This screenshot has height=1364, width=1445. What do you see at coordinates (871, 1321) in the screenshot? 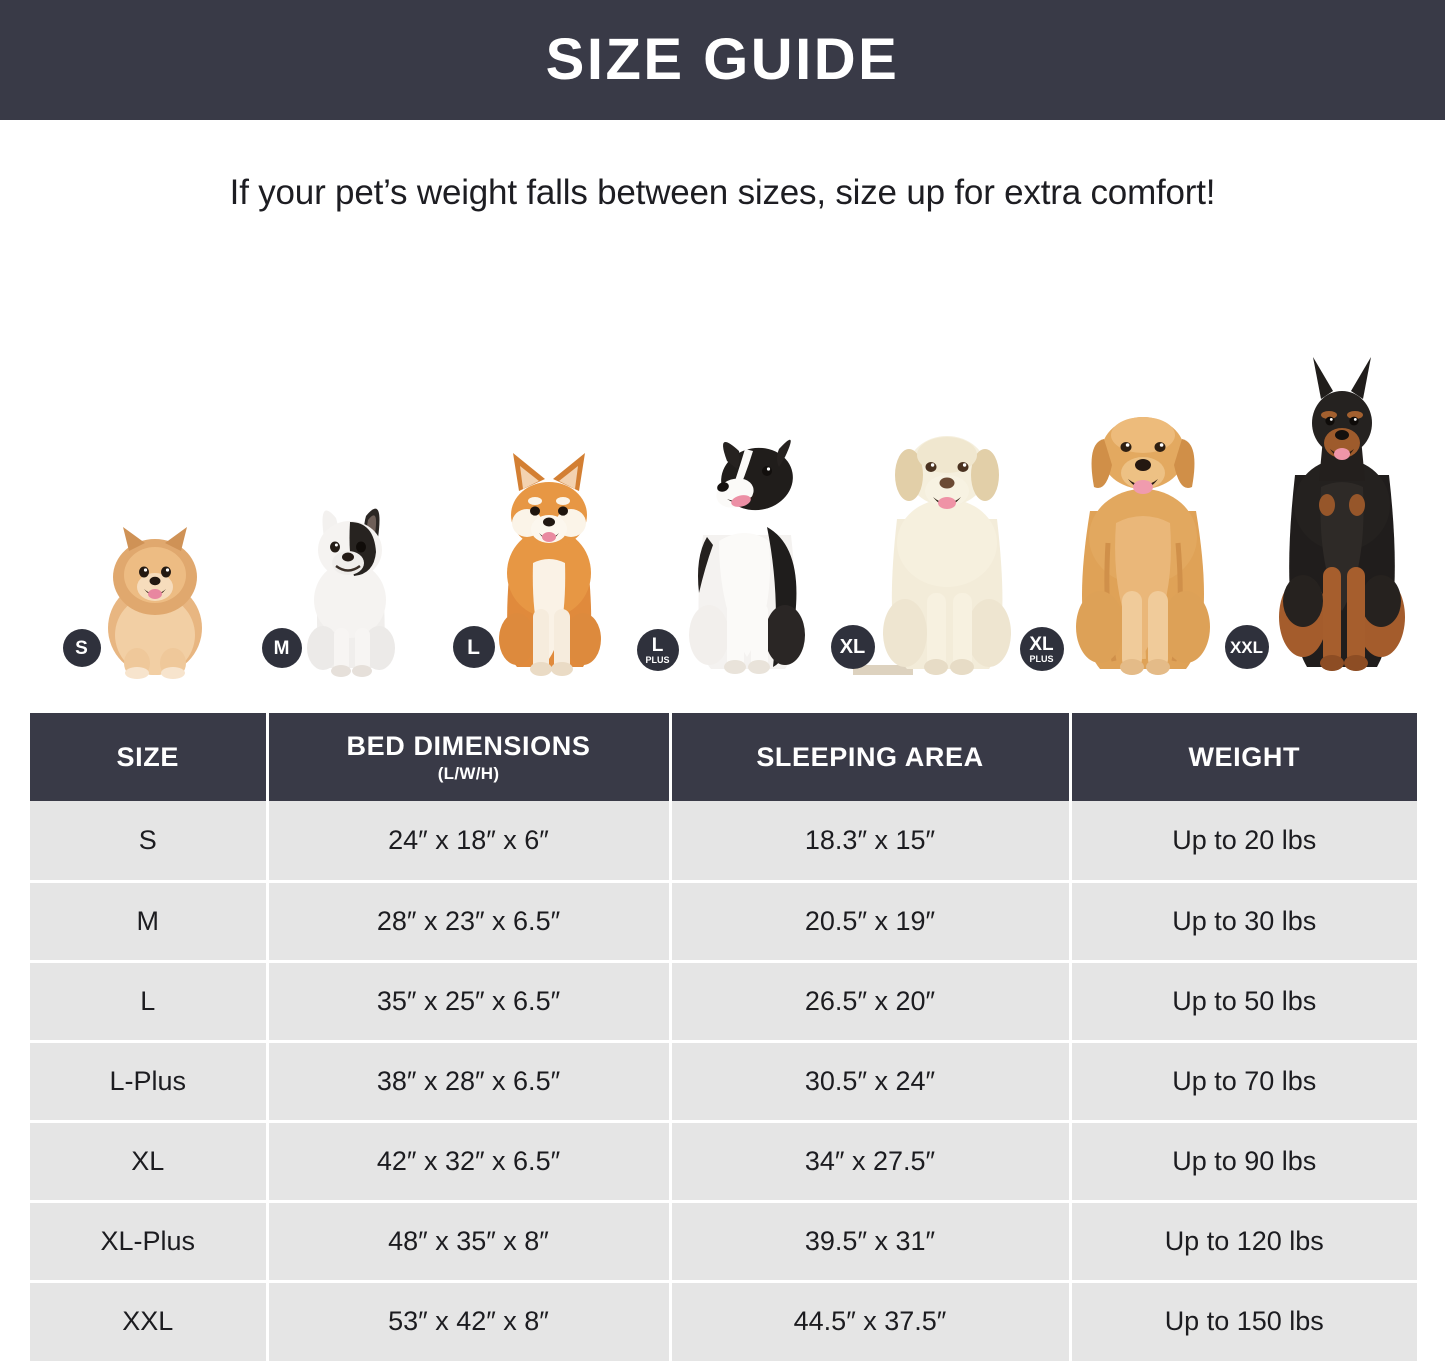
I see `cell-sleeping-area: 44.5″ x 37.5″` at bounding box center [871, 1321].